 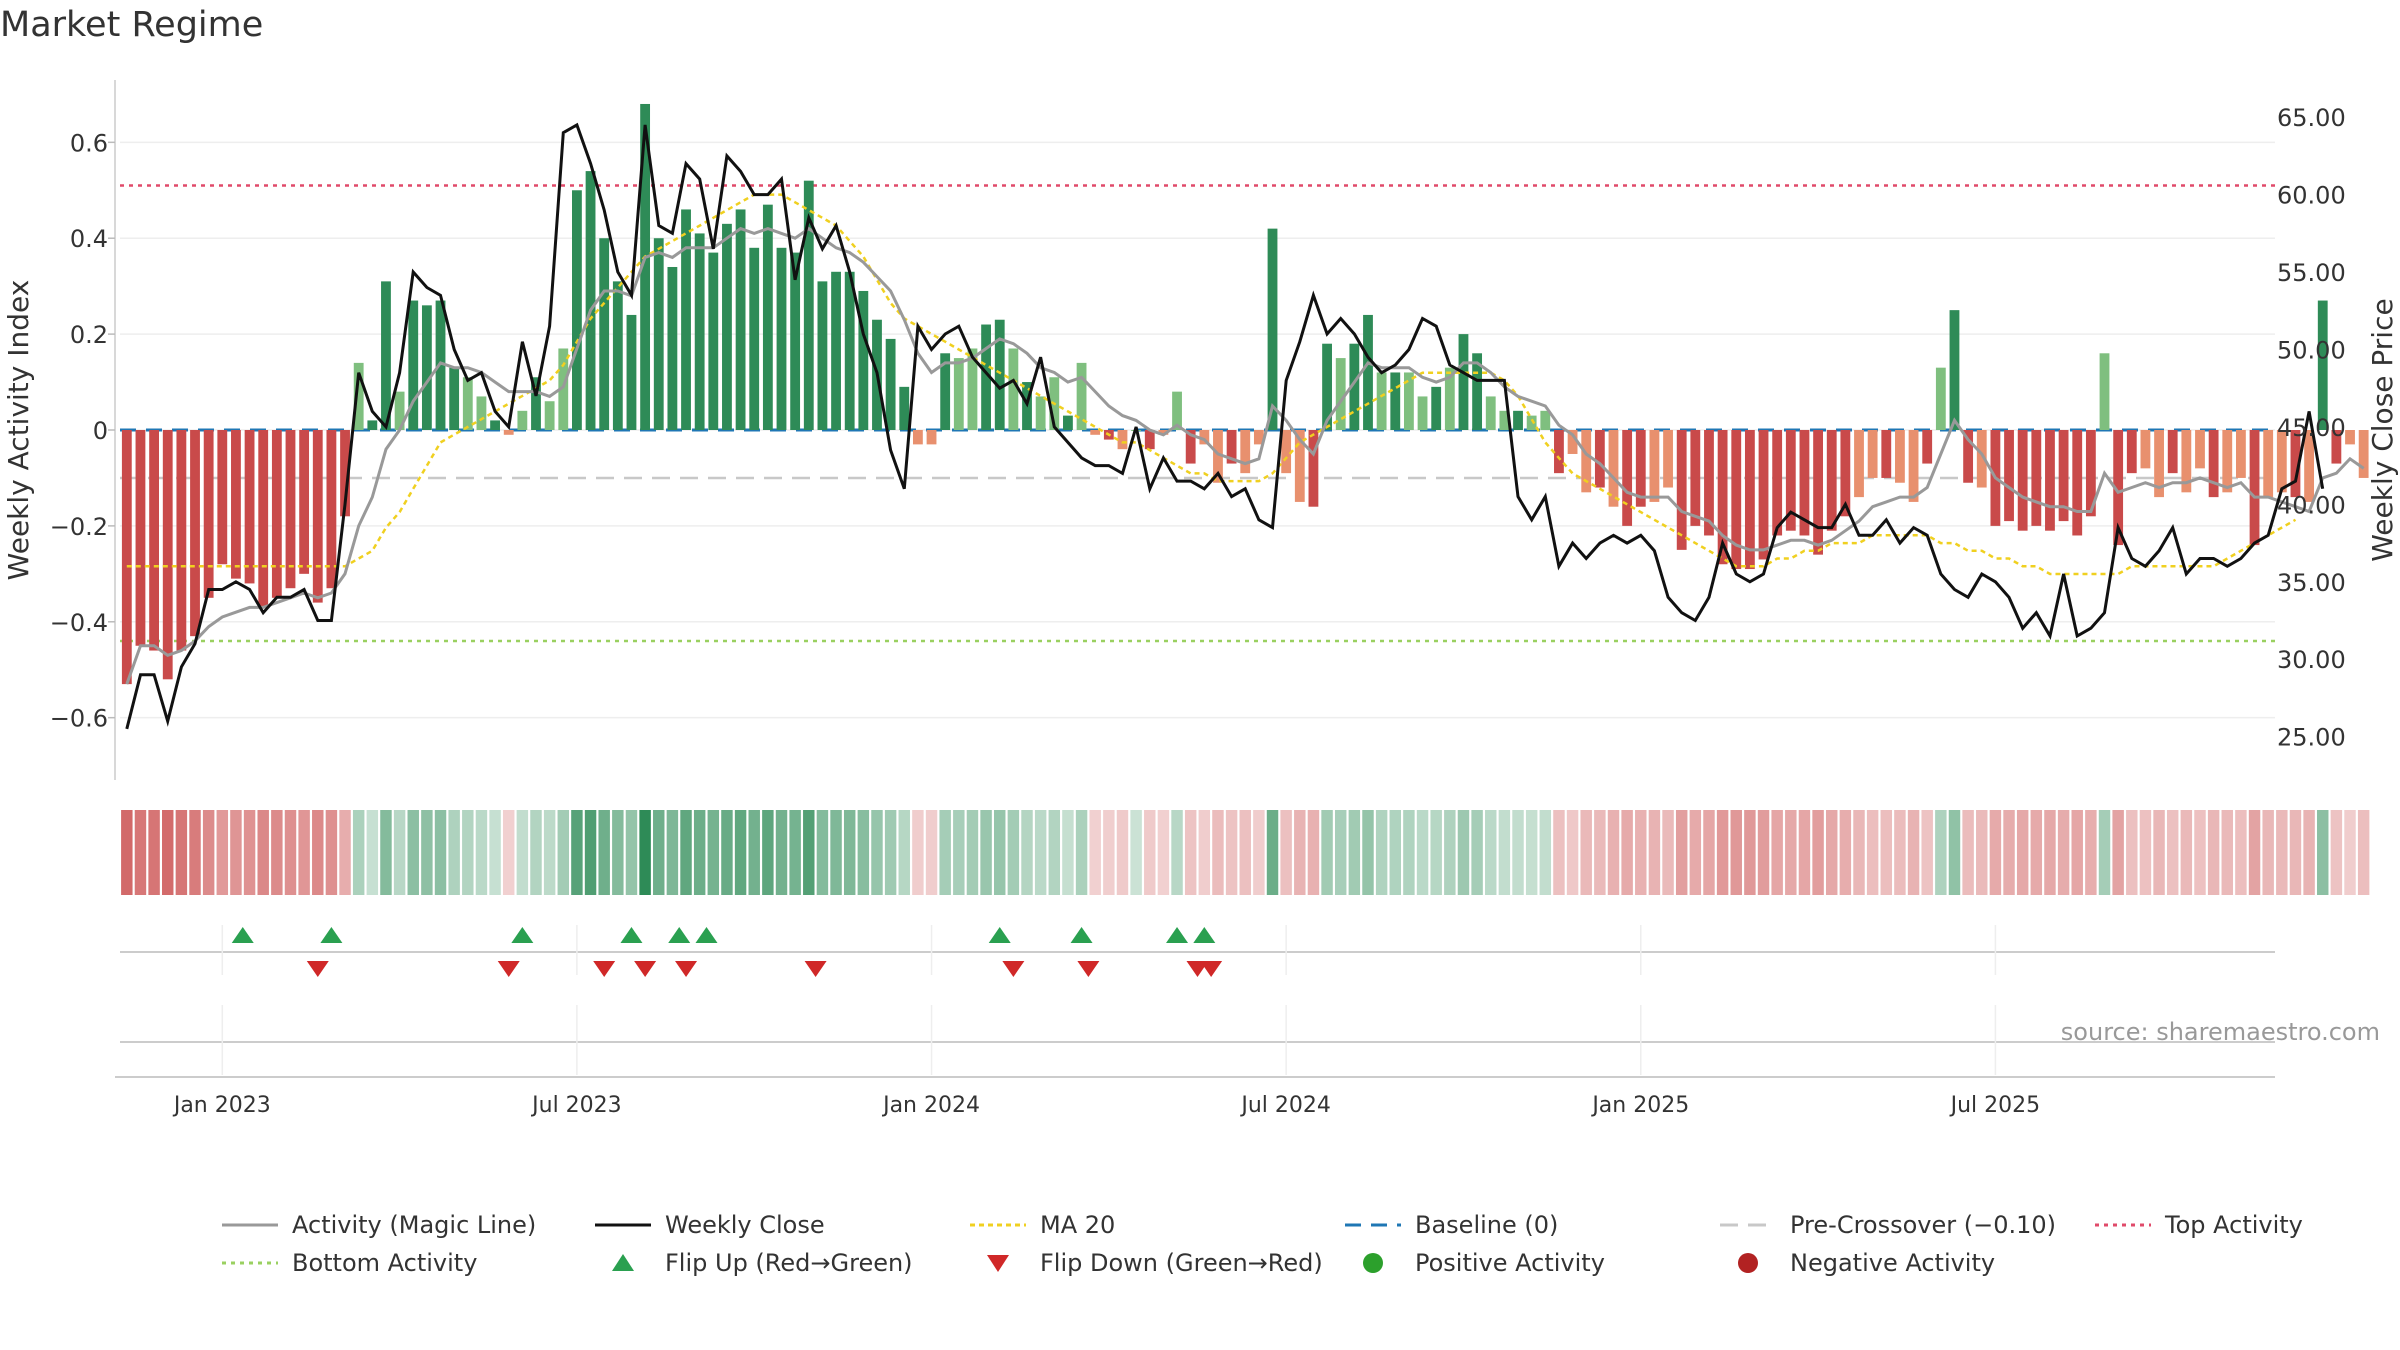 What do you see at coordinates (930, 1105) in the screenshot?
I see `x-tick-label: Jan 2024` at bounding box center [930, 1105].